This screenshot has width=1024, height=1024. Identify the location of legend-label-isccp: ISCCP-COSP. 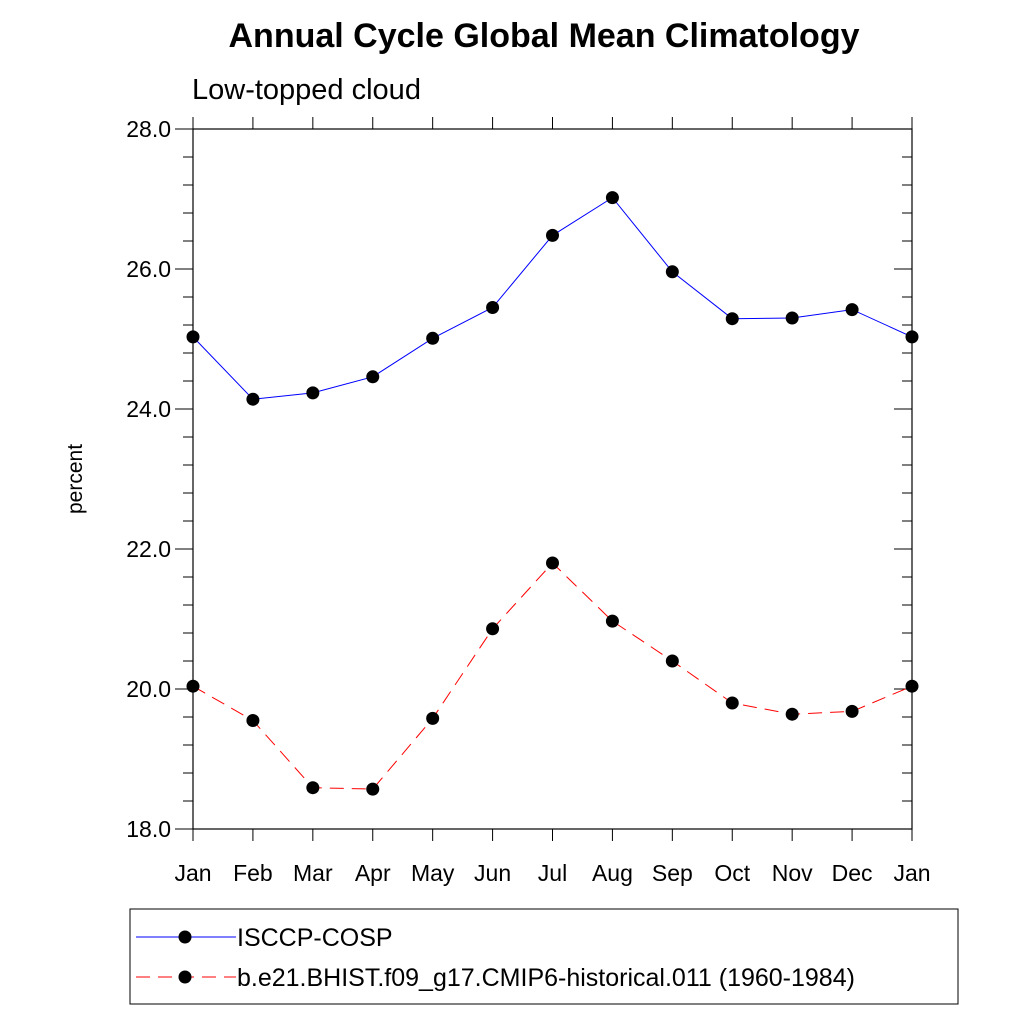
(315, 938).